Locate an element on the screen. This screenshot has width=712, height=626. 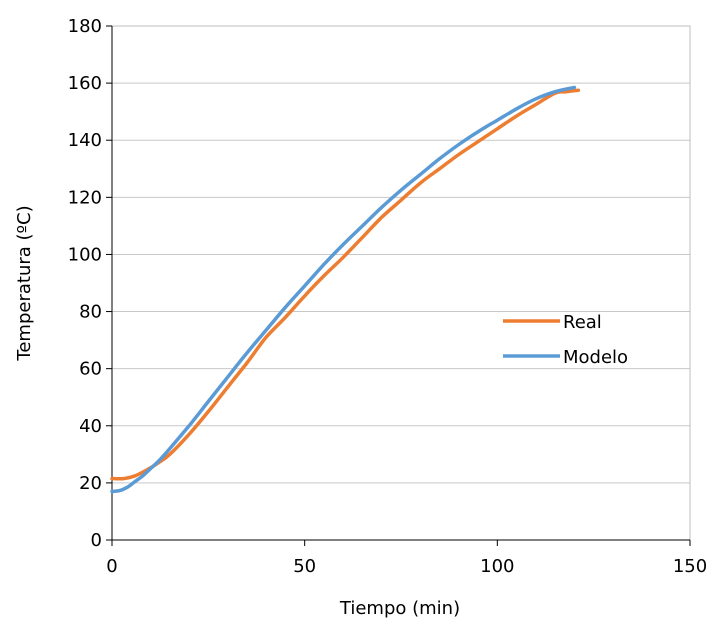
y-tick-label: 0 is located at coordinates (96, 540).